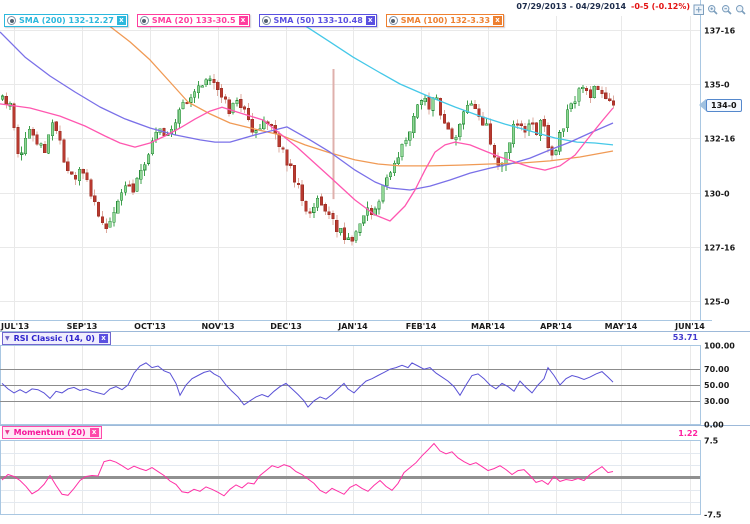 The width and height of the screenshot is (750, 524). I want to click on sma-20-legend-chip: SMA (20) 133-30.5 x, so click(193, 20).